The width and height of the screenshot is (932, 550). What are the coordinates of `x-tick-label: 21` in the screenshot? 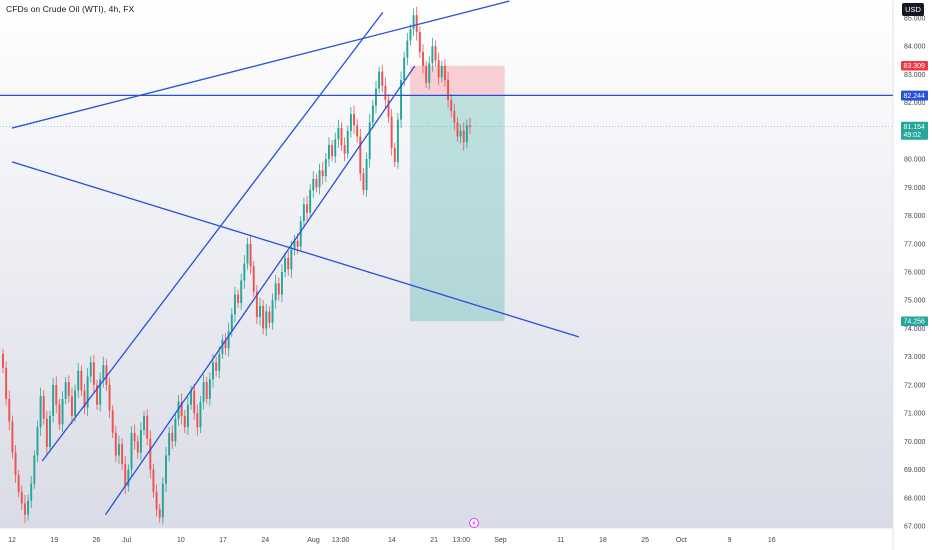 It's located at (434, 540).